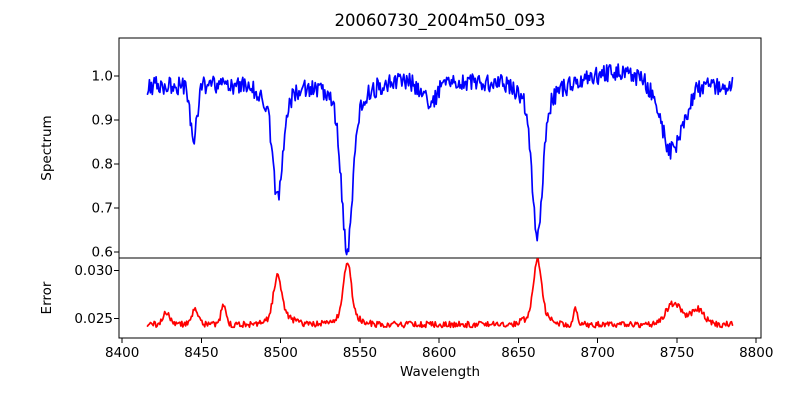 Image resolution: width=800 pixels, height=400 pixels. What do you see at coordinates (122, 353) in the screenshot?
I see `x-tick-label: 8400` at bounding box center [122, 353].